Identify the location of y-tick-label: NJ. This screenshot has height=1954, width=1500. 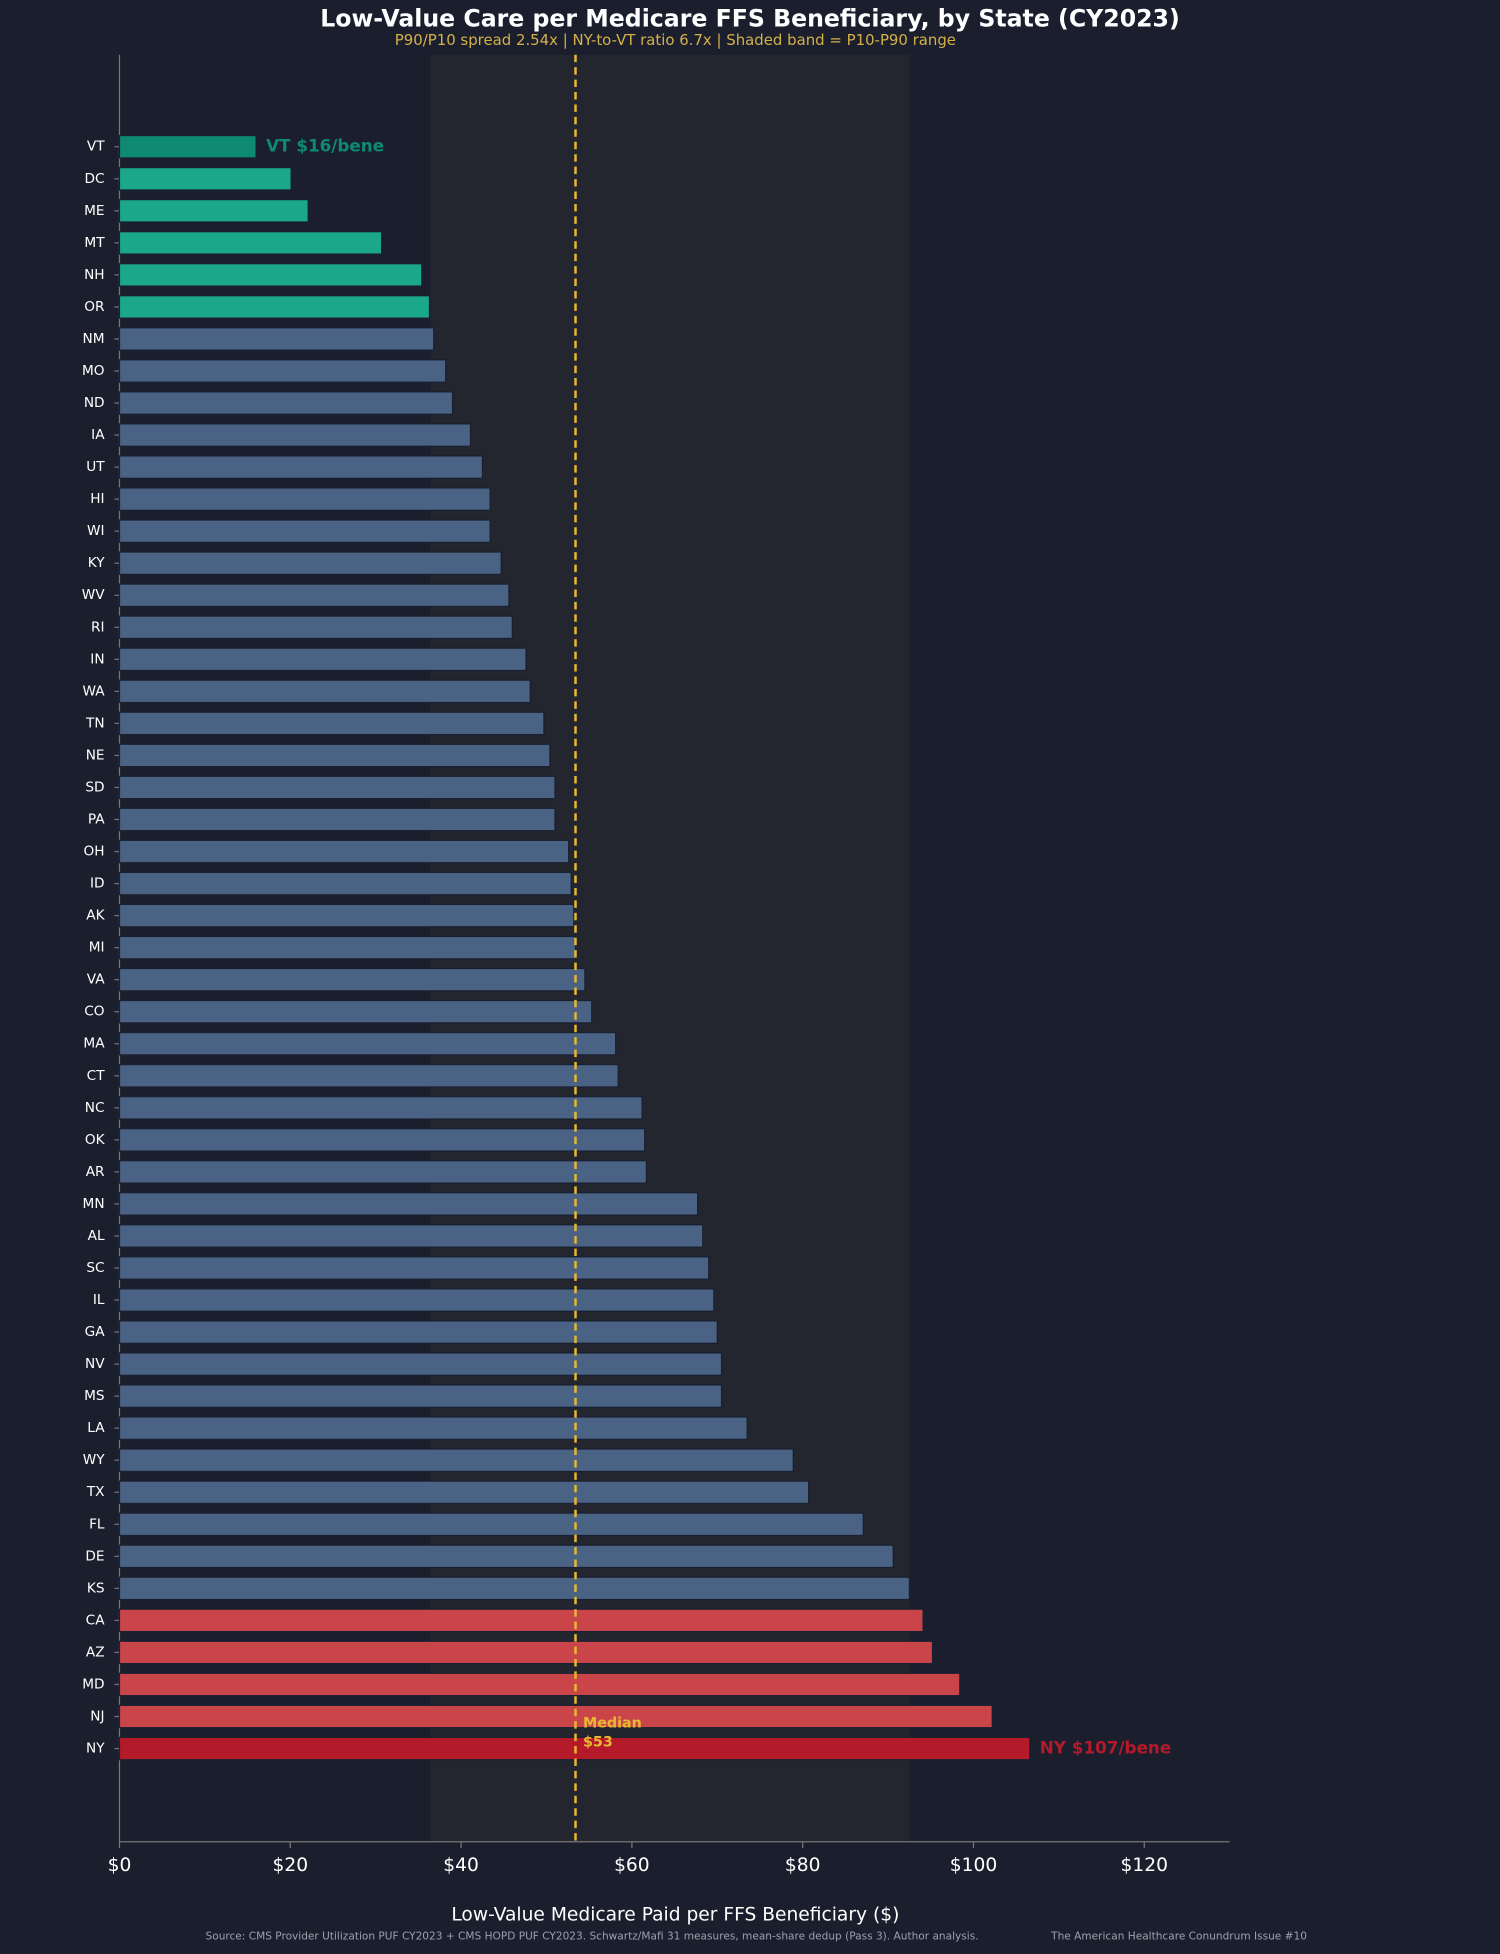
(97, 1716).